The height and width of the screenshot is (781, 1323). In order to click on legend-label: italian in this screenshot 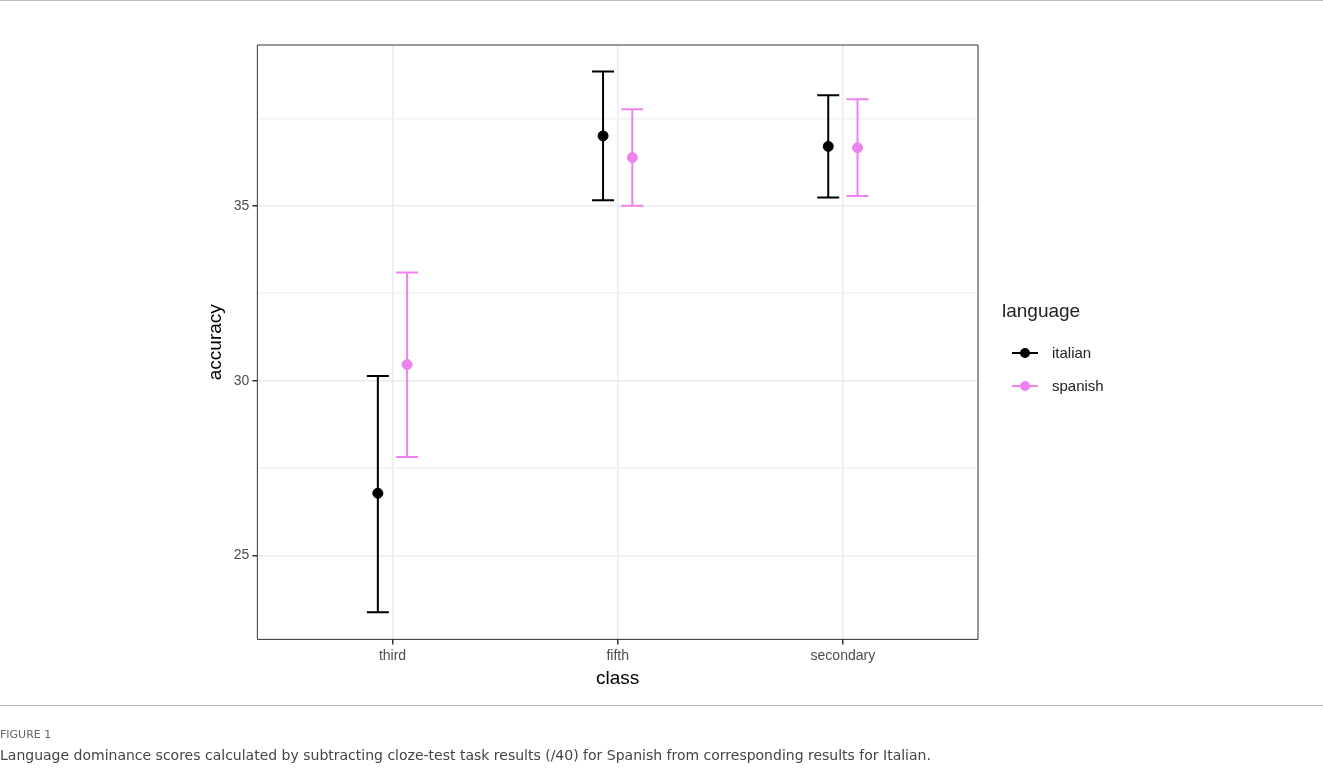, I will do `click(1072, 352)`.